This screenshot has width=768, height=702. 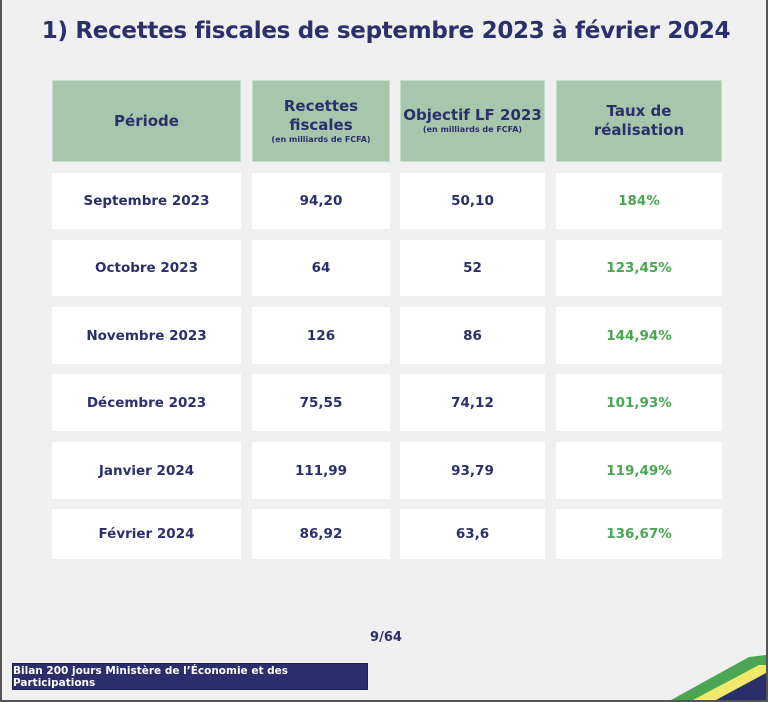 What do you see at coordinates (472, 115) in the screenshot?
I see `header-label: Objectif LF 2023` at bounding box center [472, 115].